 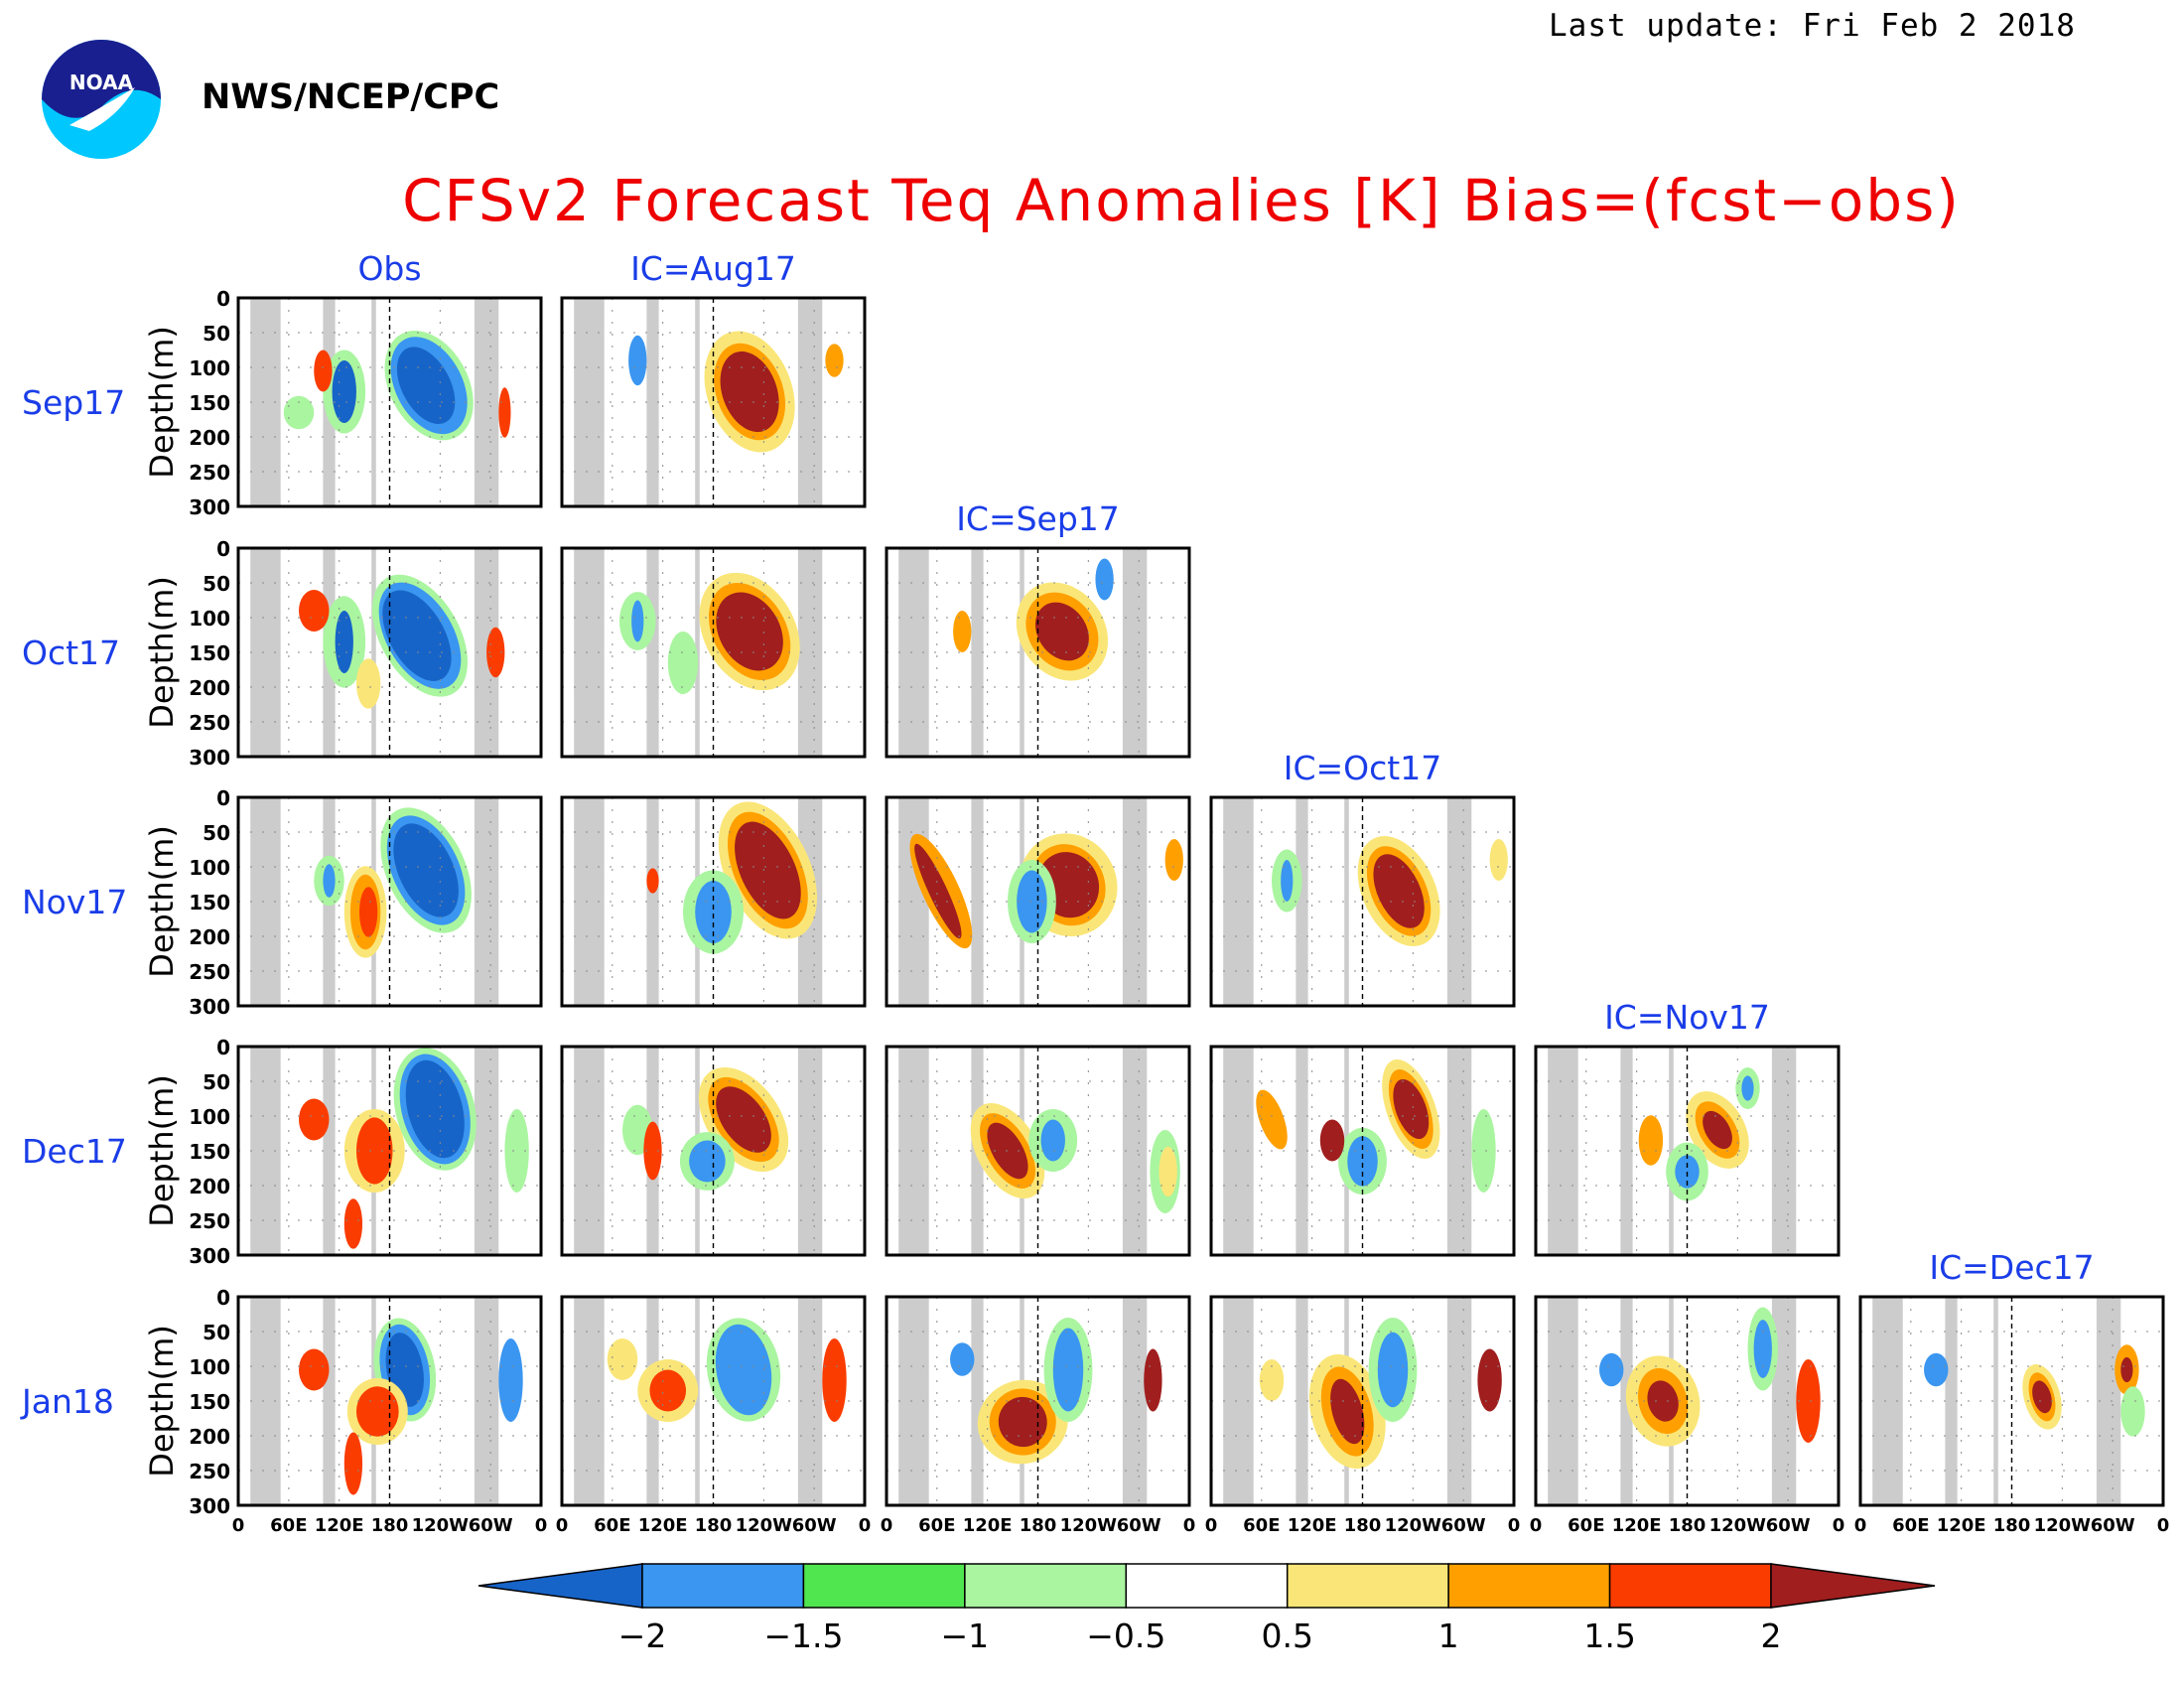 What do you see at coordinates (1687, 1017) in the screenshot?
I see `column-title: IC=Nov17` at bounding box center [1687, 1017].